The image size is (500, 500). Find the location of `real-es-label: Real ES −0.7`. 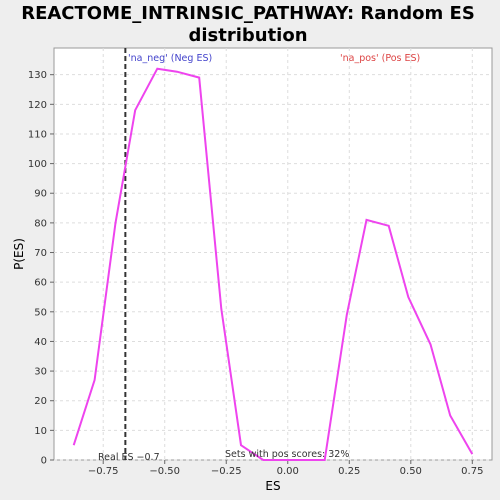

real-es-label: Real ES −0.7 is located at coordinates (129, 457).